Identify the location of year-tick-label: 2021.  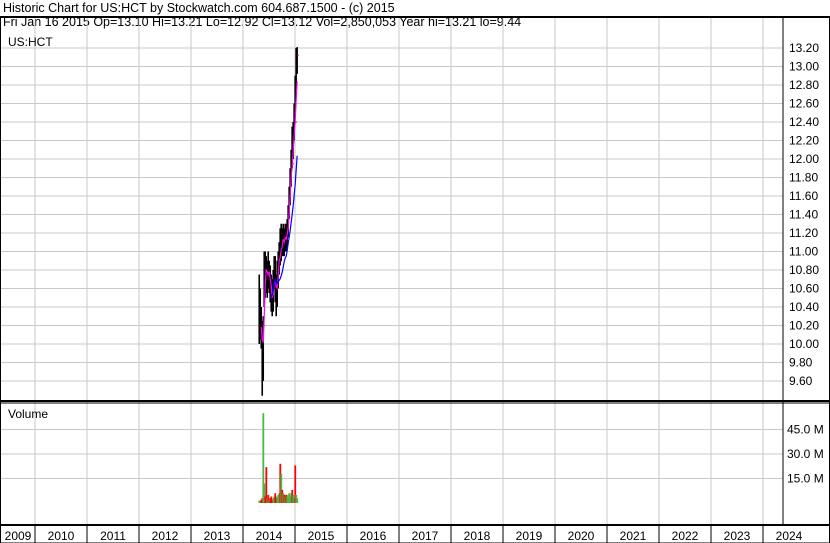
(633, 536).